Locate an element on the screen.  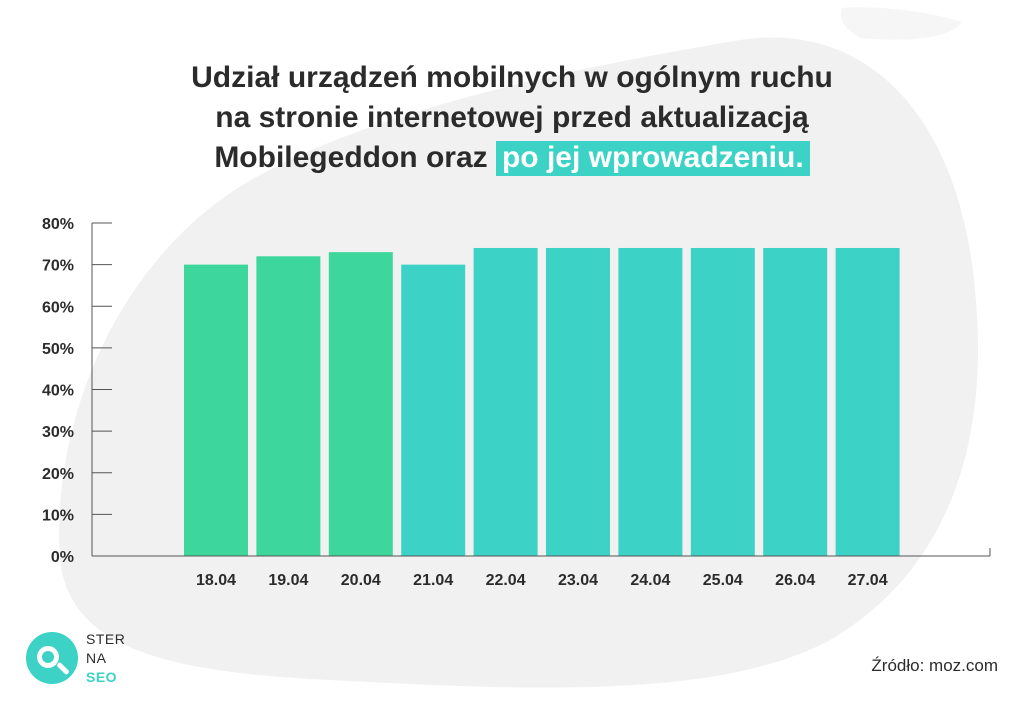
y-tick-label: 60% is located at coordinates (58, 307).